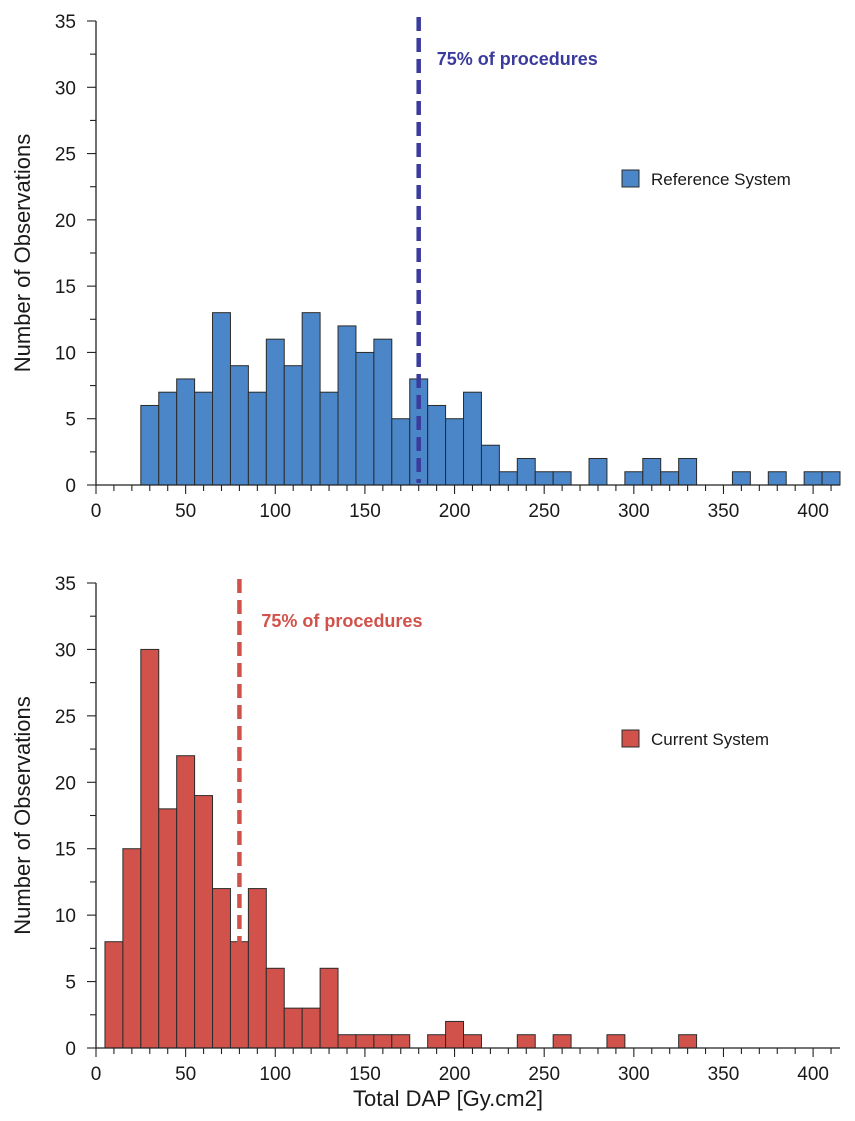 The width and height of the screenshot is (855, 1121). I want to click on legend-label: Current System, so click(710, 739).